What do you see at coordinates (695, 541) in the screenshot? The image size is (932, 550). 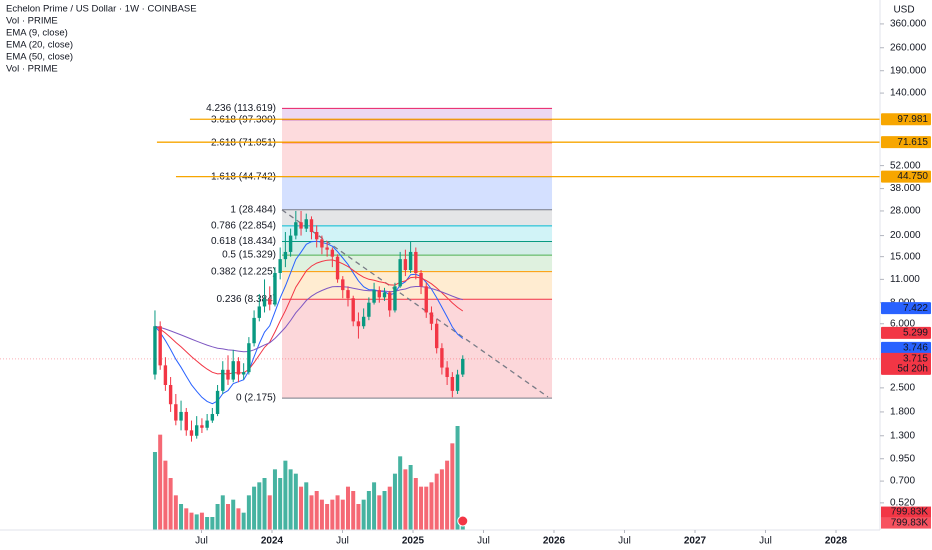 I see `x-tick-label: 2027` at bounding box center [695, 541].